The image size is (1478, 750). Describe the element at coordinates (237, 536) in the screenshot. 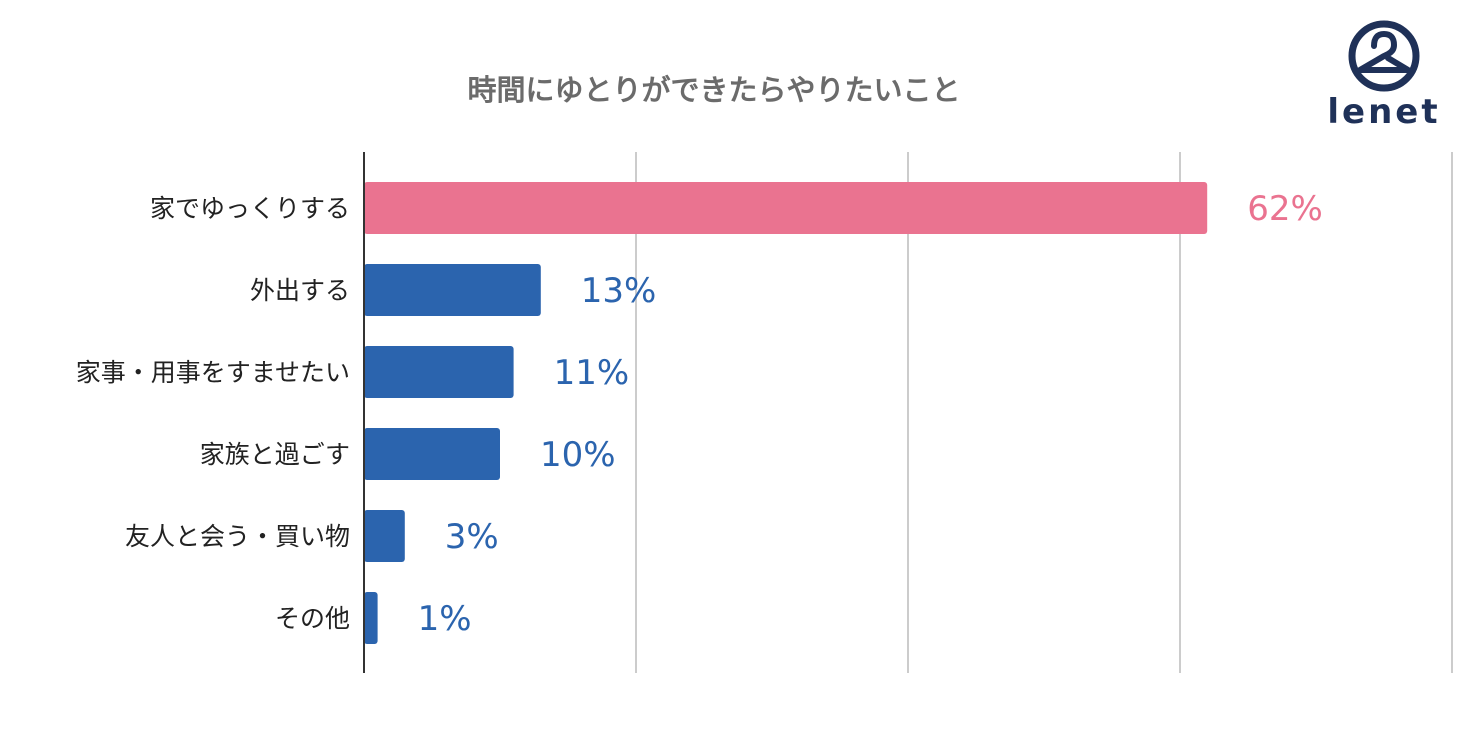

I see `category-label: 友人と会う・買い物` at that location.